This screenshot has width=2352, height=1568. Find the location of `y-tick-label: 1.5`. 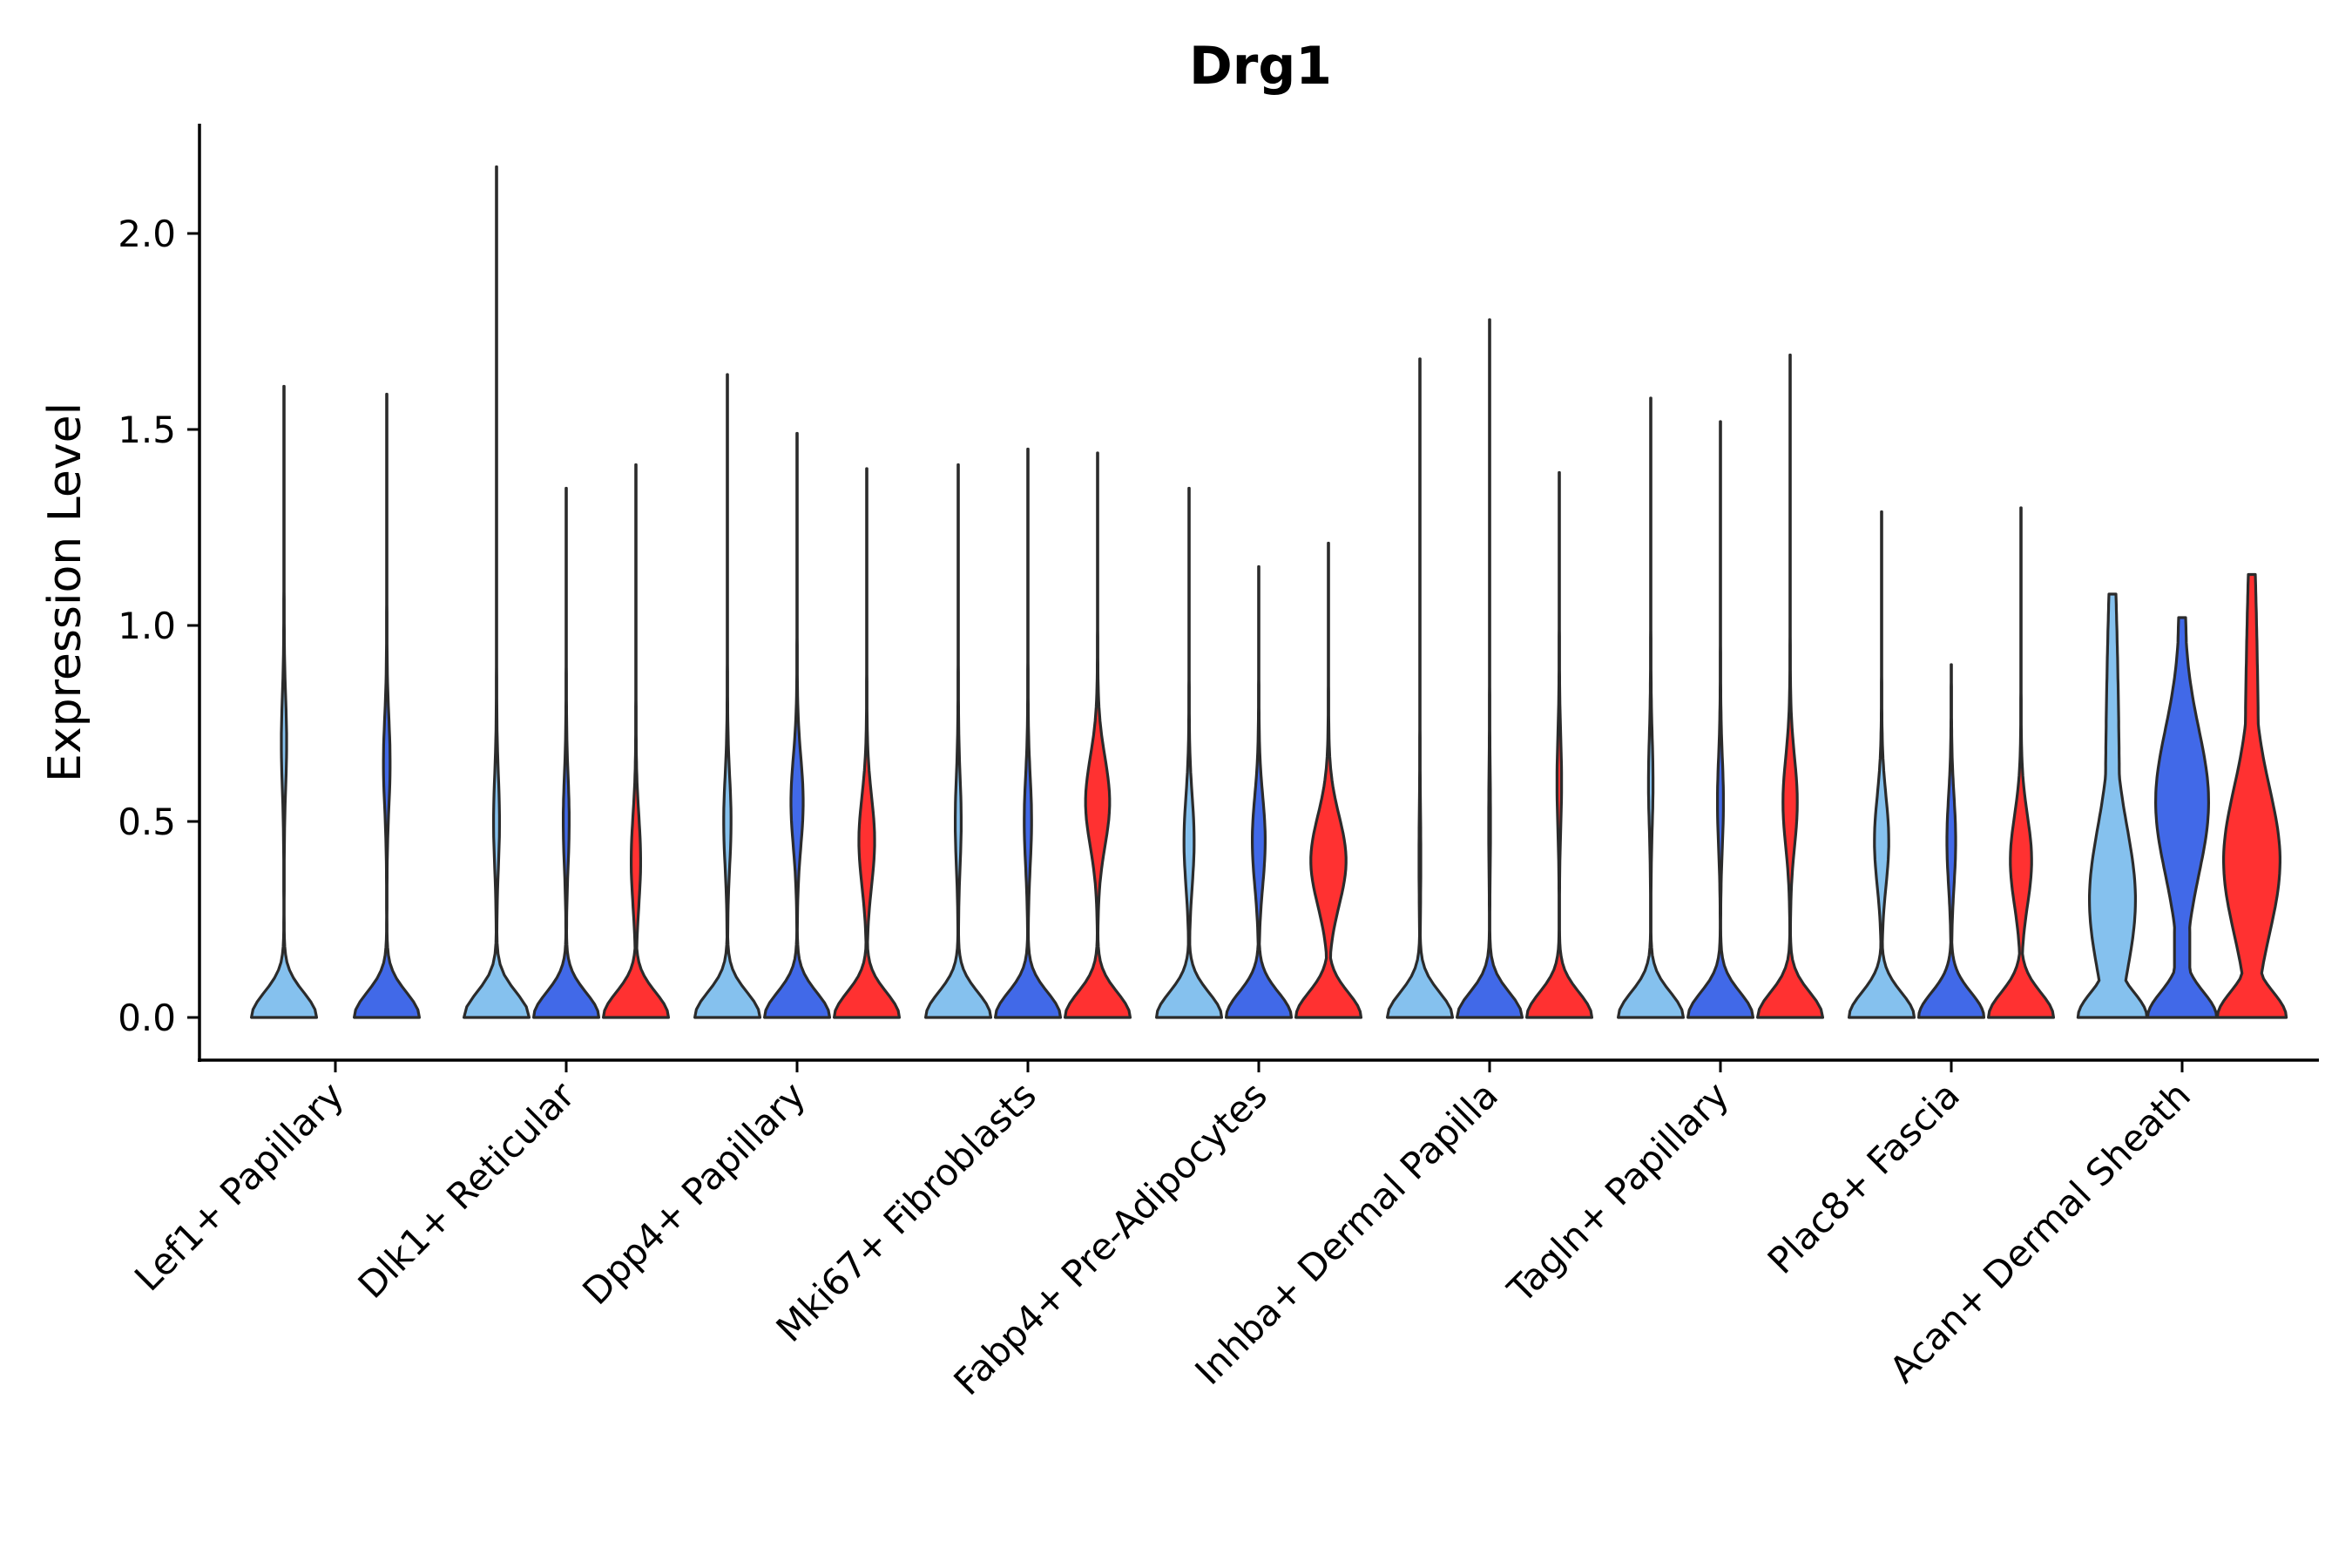

y-tick-label: 1.5 is located at coordinates (147, 430).